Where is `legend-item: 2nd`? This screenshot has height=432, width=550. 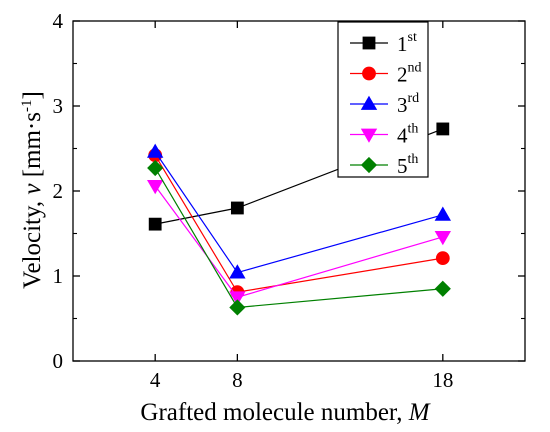 legend-item: 2nd is located at coordinates (386, 74).